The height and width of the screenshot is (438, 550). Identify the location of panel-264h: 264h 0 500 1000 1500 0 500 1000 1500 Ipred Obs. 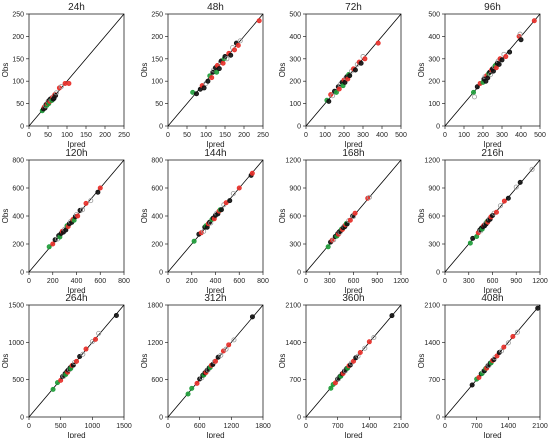
(66, 365).